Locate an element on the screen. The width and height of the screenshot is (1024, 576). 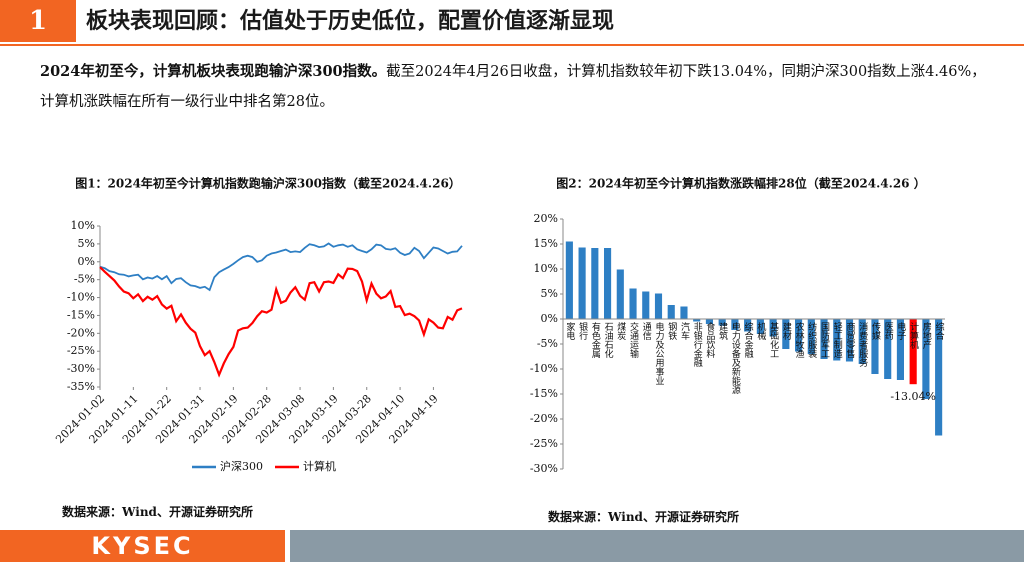
chart-title: 图1：2024年初至今计算机指数跑输沪深300指数（截至2024.4.26） is located at coordinates (268, 183).